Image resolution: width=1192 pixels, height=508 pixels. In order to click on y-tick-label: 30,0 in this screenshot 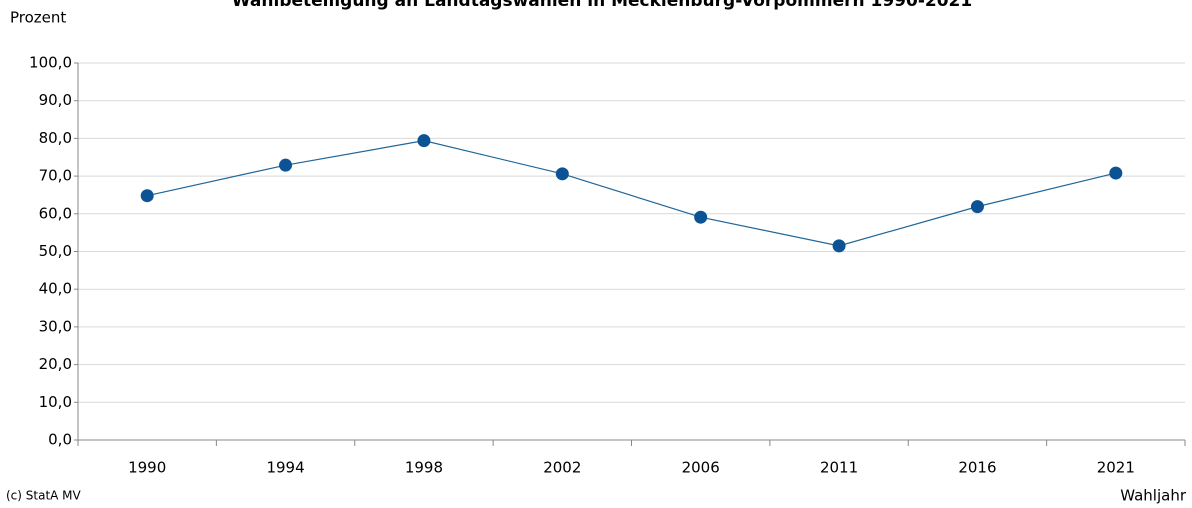, I will do `click(55, 326)`.